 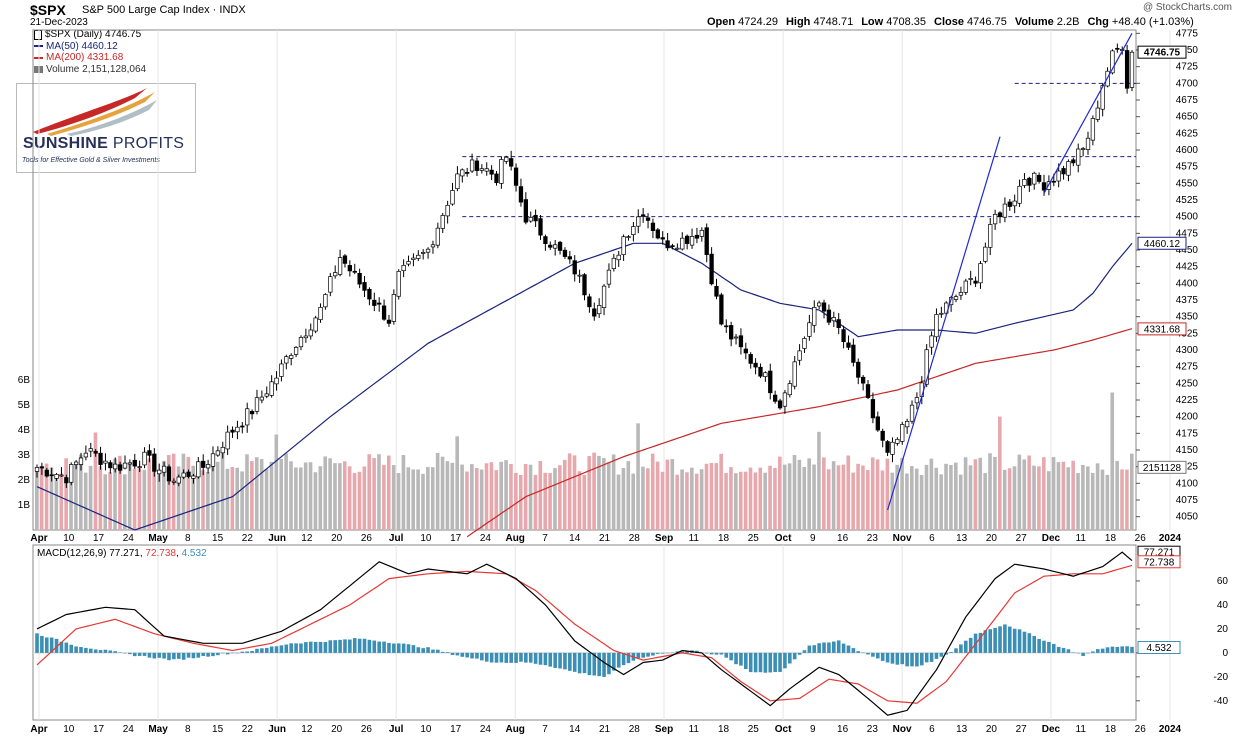 I want to click on date-axis-label: Oct, so click(x=783, y=538).